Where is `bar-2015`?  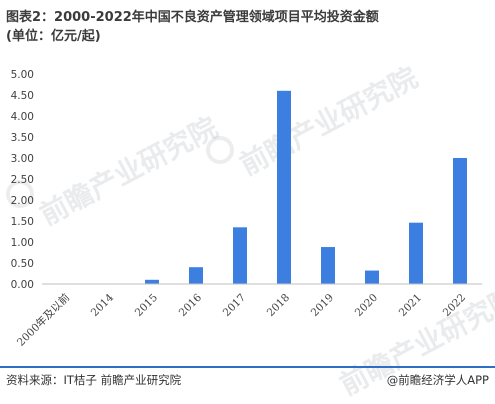
bar-2015 is located at coordinates (152, 282).